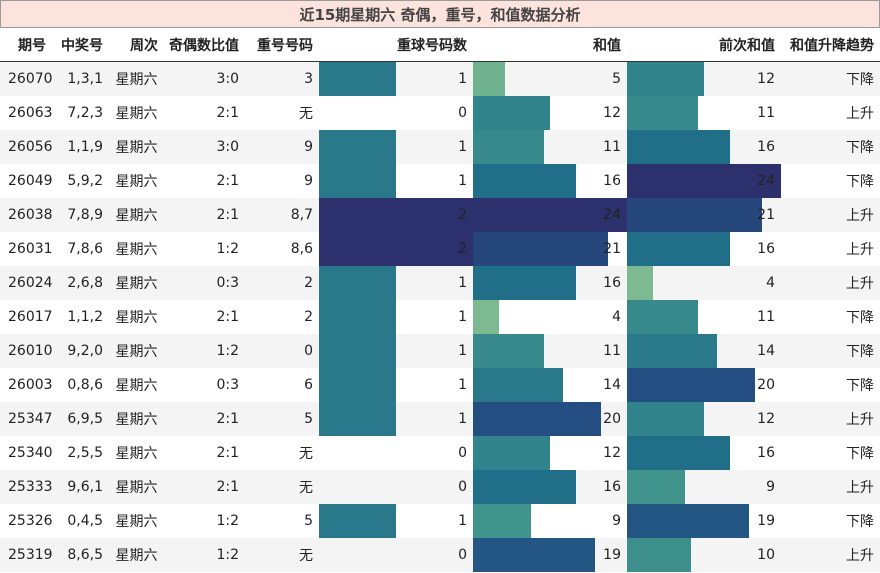 This screenshot has width=880, height=573. What do you see at coordinates (80, 317) in the screenshot?
I see `numbers-cell: 1,1,2` at bounding box center [80, 317].